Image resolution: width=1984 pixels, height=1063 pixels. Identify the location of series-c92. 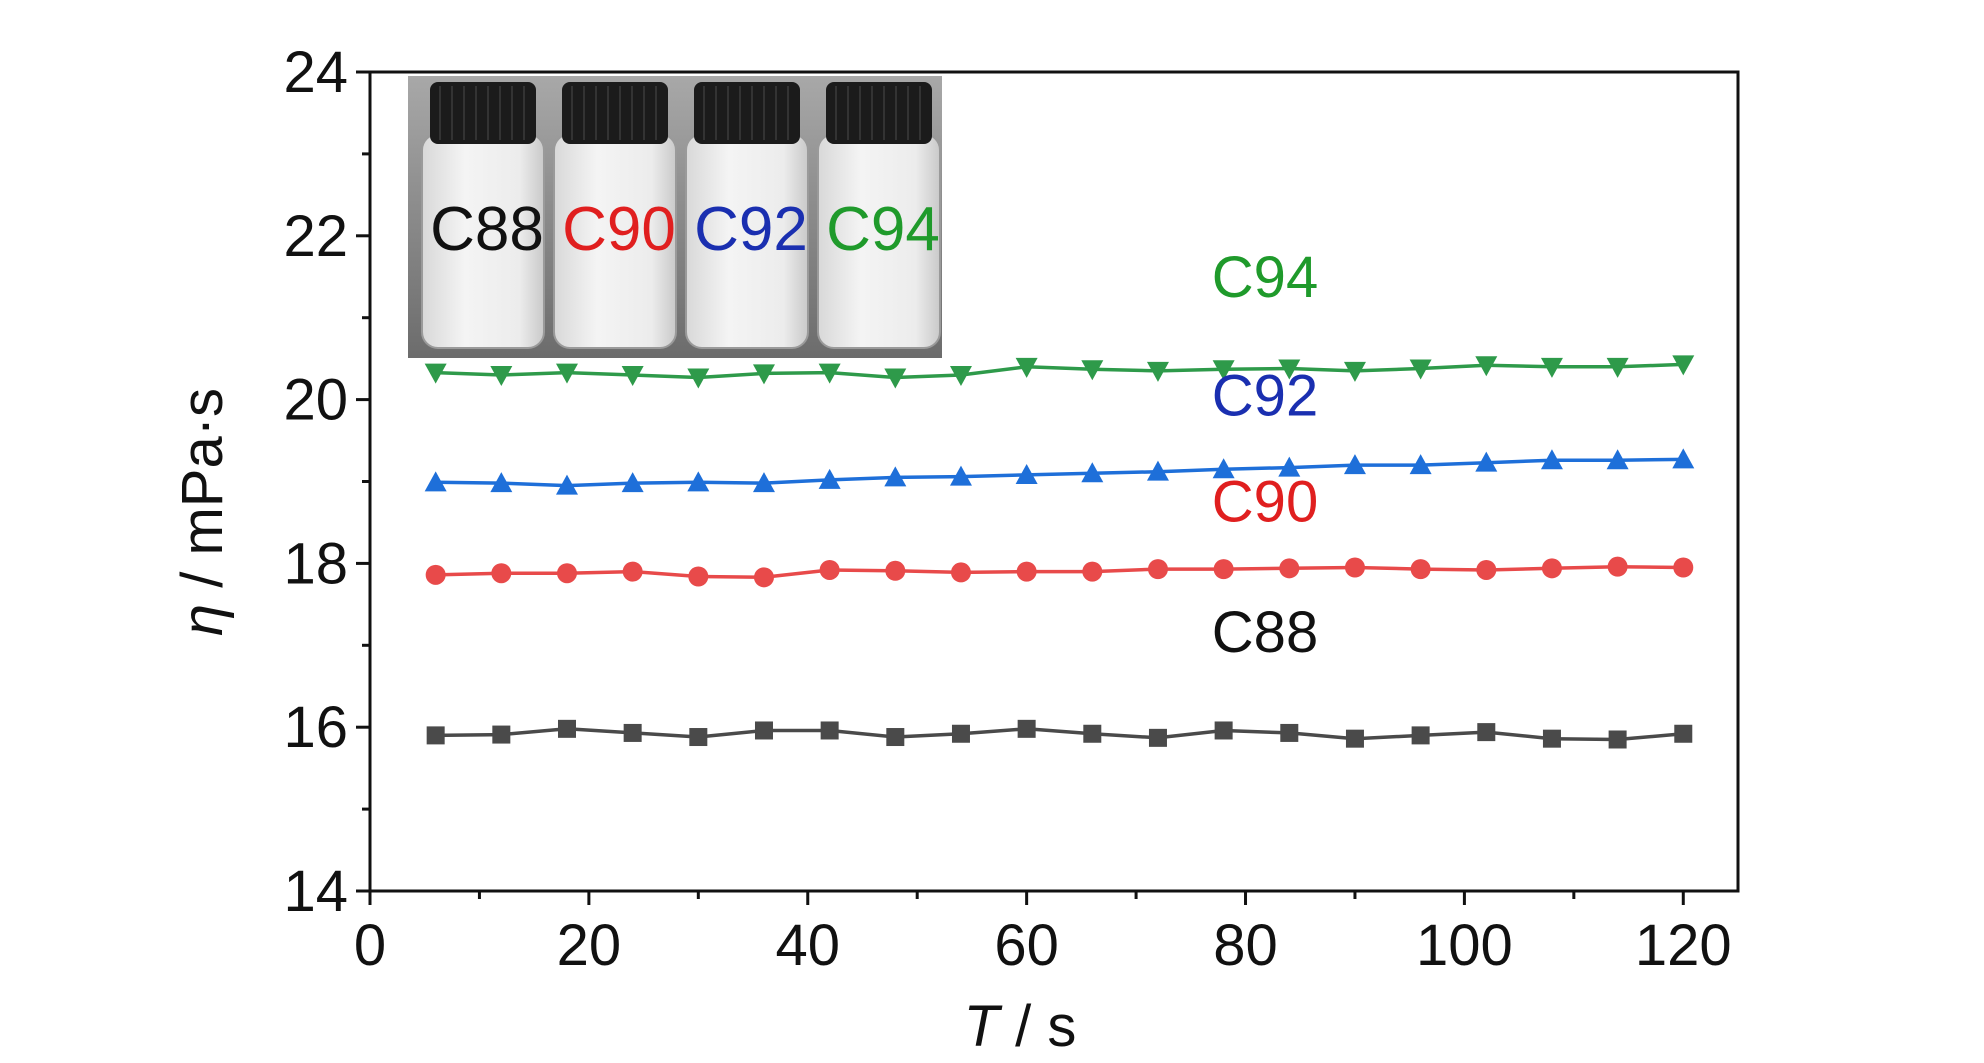
(1059, 471).